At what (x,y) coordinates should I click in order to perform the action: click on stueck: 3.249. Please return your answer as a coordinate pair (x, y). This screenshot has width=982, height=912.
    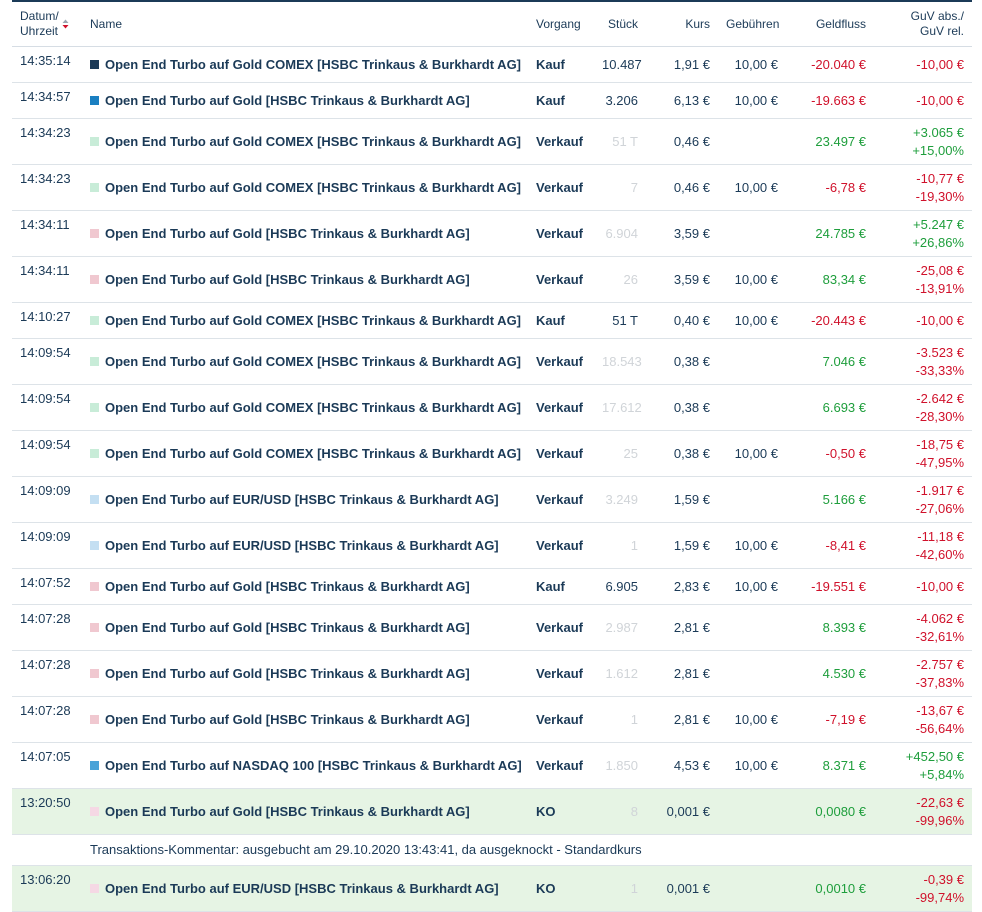
    Looking at the image, I should click on (620, 499).